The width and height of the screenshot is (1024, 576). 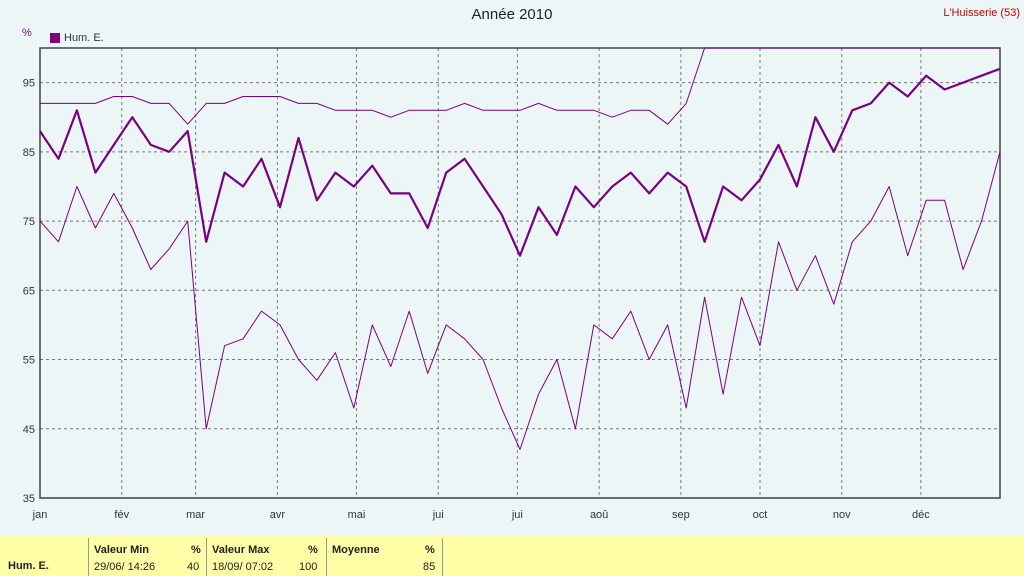 I want to click on y-tick-label: 65, so click(x=29, y=291).